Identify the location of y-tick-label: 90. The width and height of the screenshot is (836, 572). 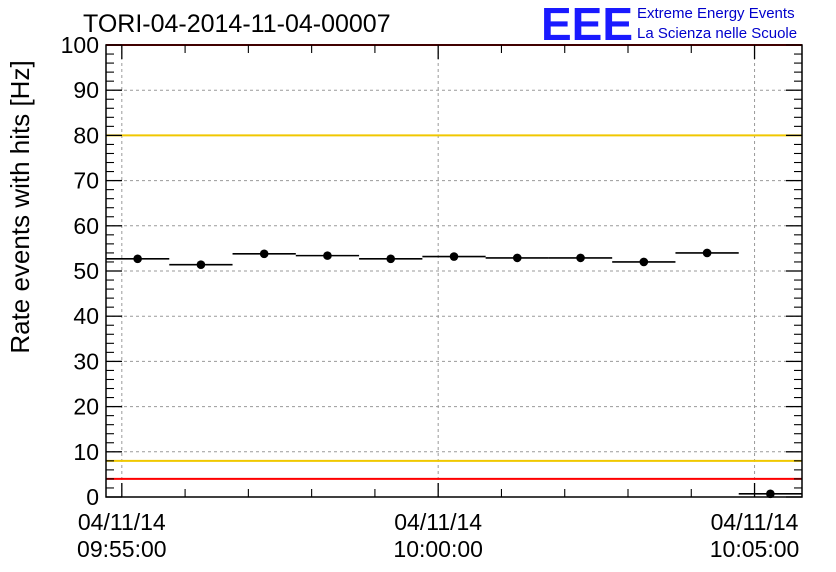
(86, 90).